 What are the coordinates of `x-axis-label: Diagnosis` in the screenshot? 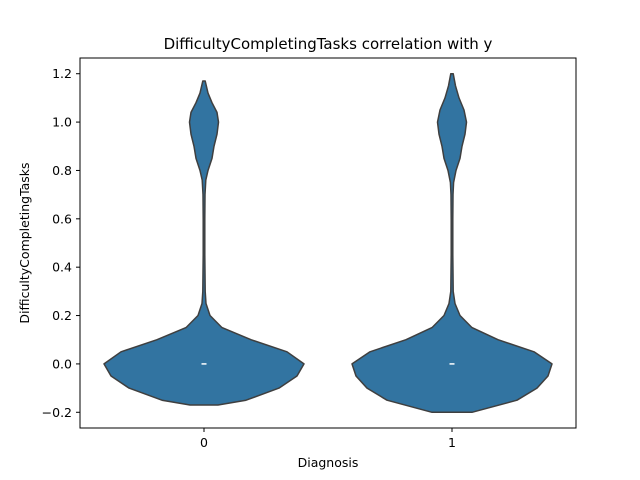 It's located at (328, 462).